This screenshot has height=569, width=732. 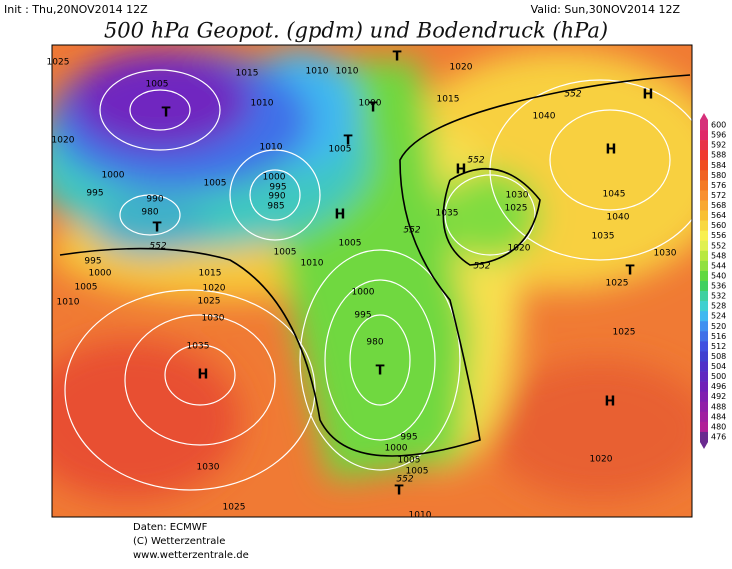 I want to click on isobar-label: 990, so click(x=276, y=197).